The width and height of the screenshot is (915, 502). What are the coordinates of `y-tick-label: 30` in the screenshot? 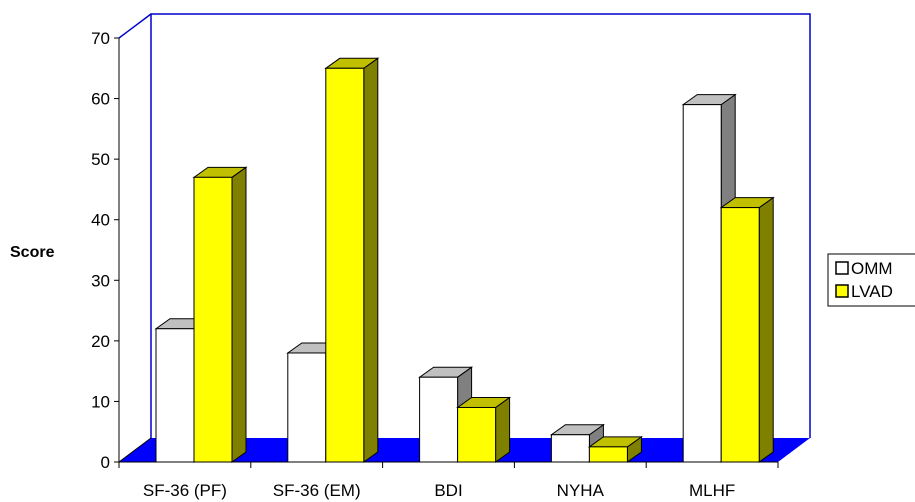 It's located at (100, 280).